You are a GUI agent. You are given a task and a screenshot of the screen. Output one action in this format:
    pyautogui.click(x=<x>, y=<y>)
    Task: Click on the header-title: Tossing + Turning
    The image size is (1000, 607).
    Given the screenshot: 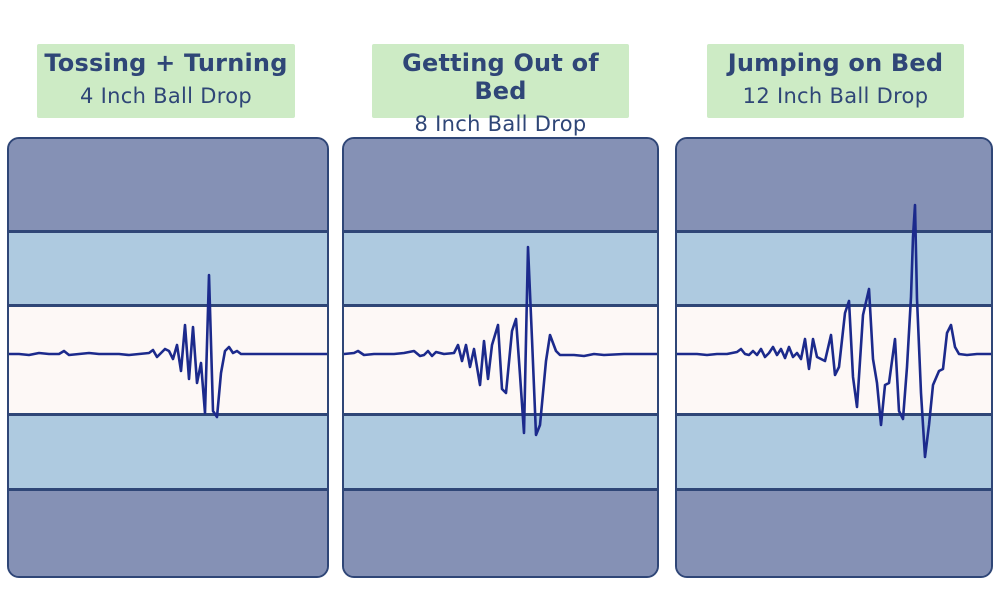 What is the action you would take?
    pyautogui.click(x=166, y=63)
    